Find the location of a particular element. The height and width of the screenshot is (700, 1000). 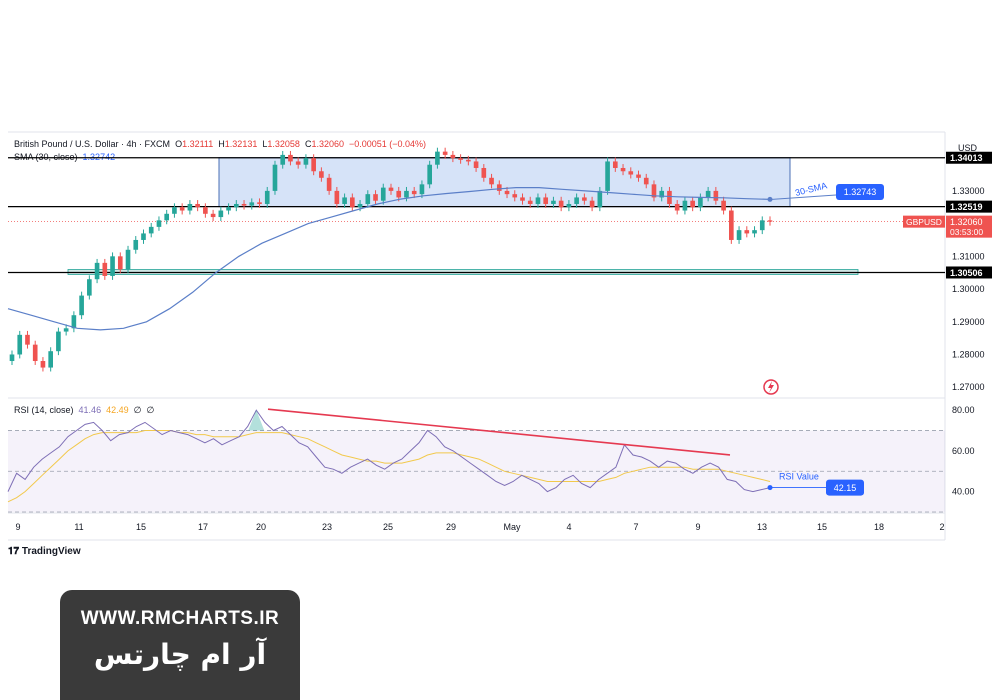

time-tick-9: 4 is located at coordinates (568, 527).